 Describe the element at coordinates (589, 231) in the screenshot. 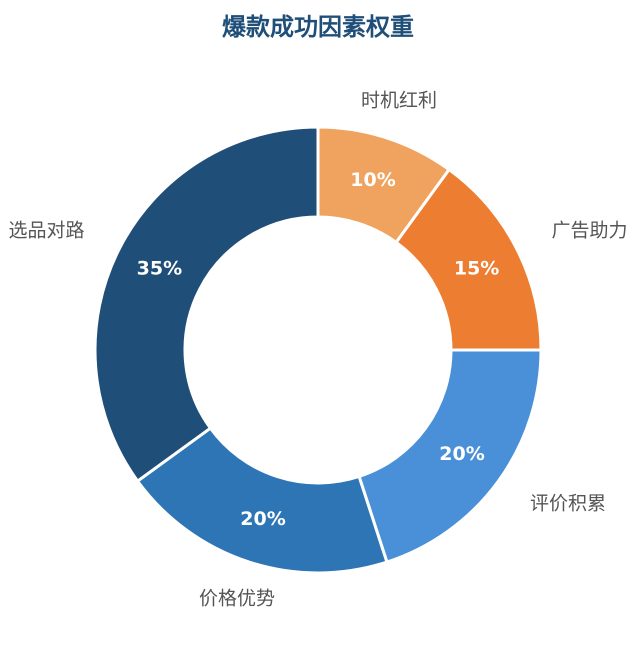

I see `category-label: 广告助力` at that location.